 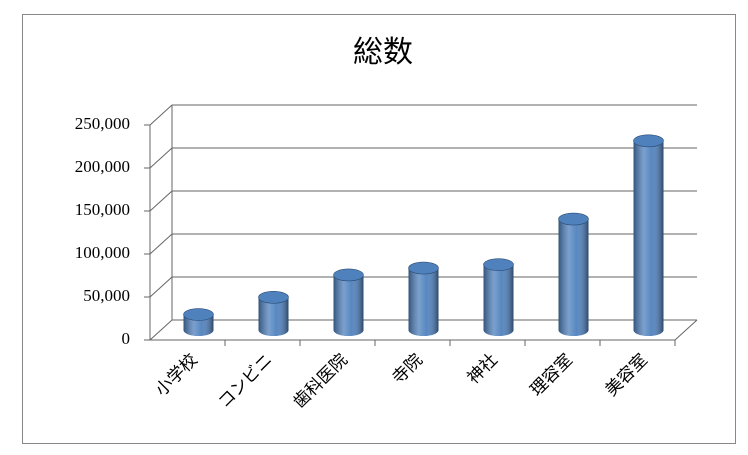 I want to click on y-tick-label: 50,000, so click(x=106, y=295).